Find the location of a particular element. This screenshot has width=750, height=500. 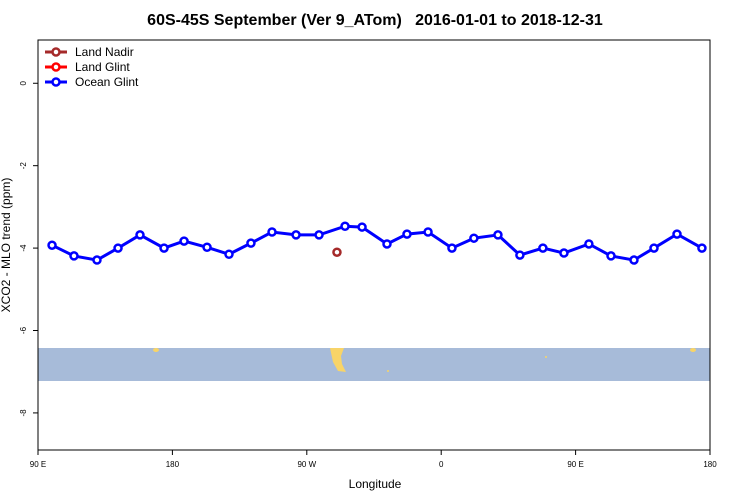

legend-label: Land Glint is located at coordinates (102, 67).